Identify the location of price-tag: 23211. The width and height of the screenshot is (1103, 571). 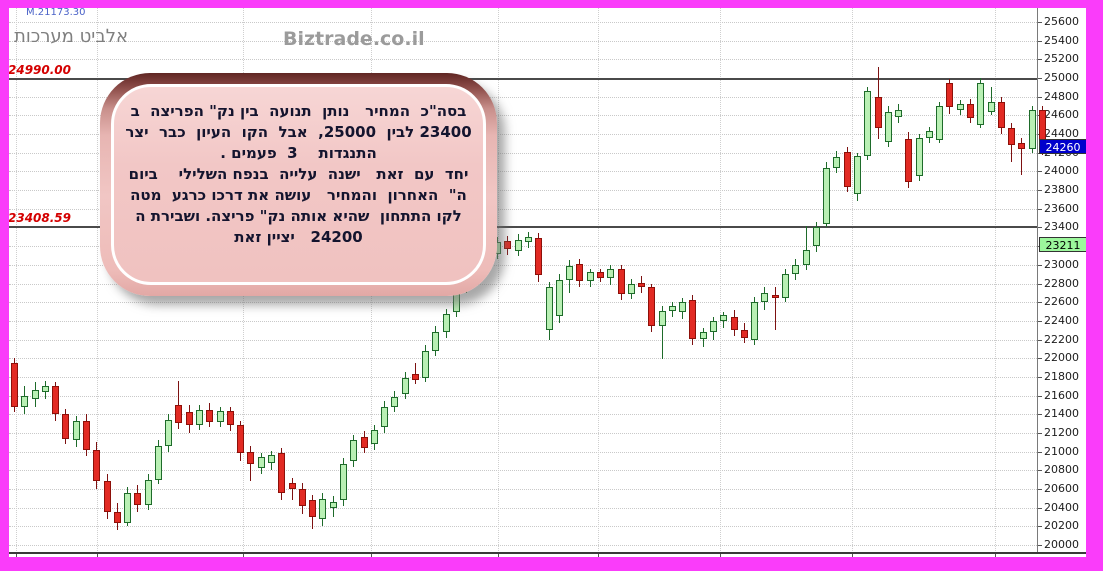
(1063, 245).